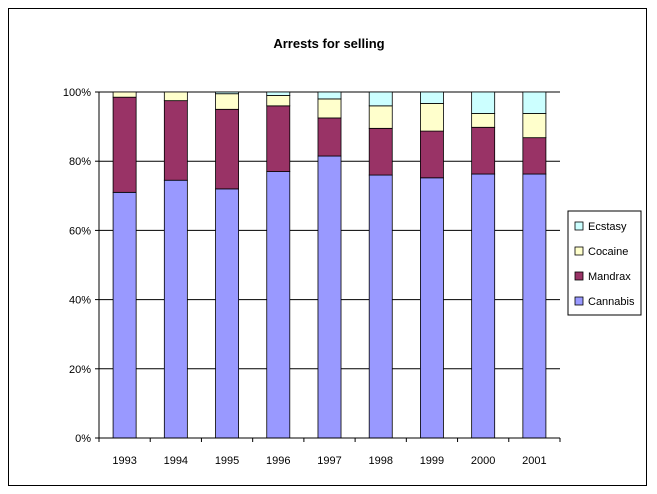 The image size is (657, 494). Describe the element at coordinates (483, 120) in the screenshot. I see `bar-segment-cocaine-2000` at that location.